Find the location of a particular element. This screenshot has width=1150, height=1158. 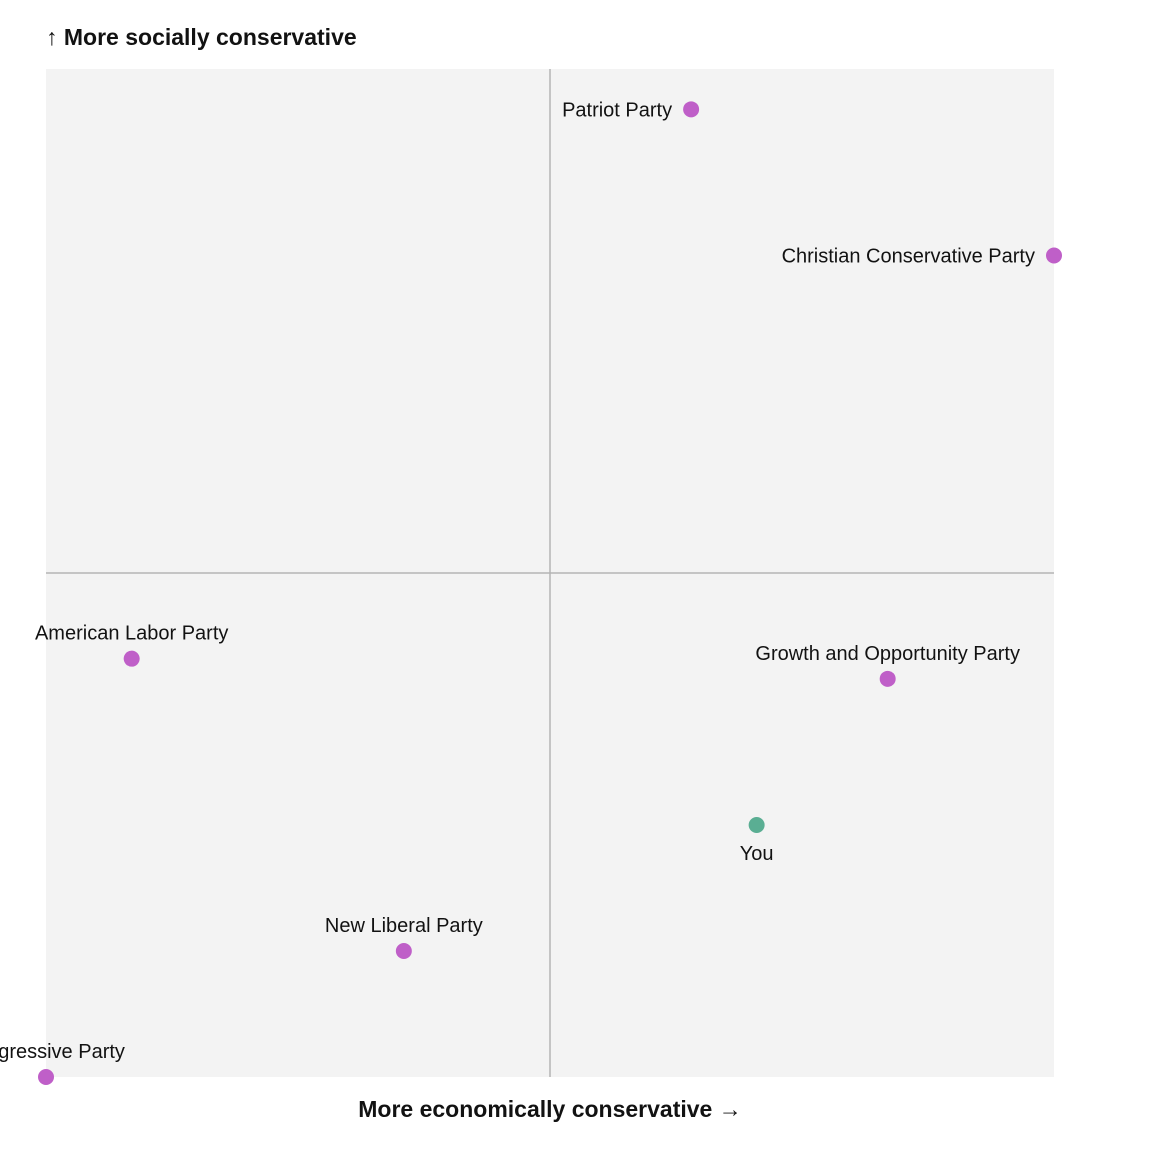

point-label-christian-conservative-party: Christian Conservative Party is located at coordinates (908, 256).